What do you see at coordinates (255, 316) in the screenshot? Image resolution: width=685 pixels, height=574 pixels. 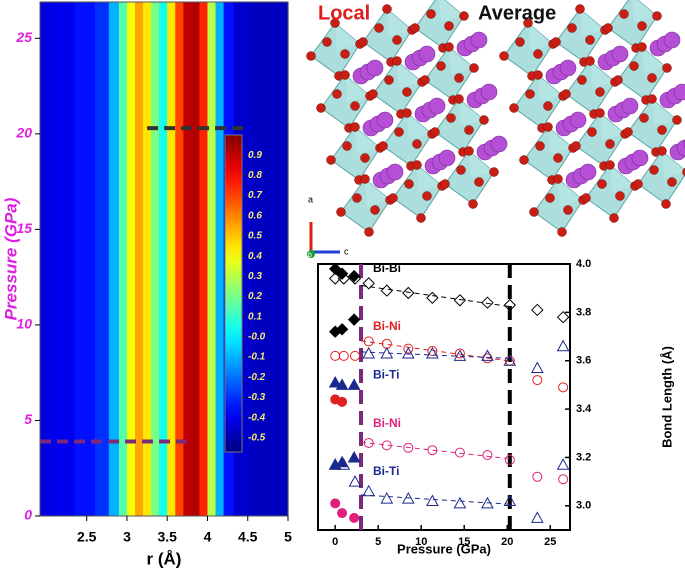 I see `colorbar-tick-label: 0.1` at bounding box center [255, 316].